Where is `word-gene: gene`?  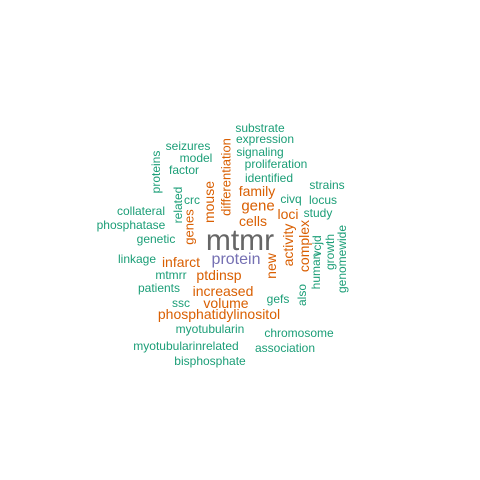
word-gene: gene is located at coordinates (258, 206).